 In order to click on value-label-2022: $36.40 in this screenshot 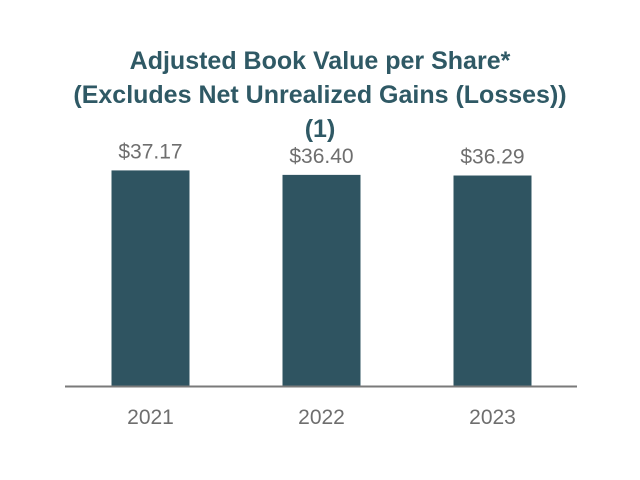, I will do `click(321, 156)`.